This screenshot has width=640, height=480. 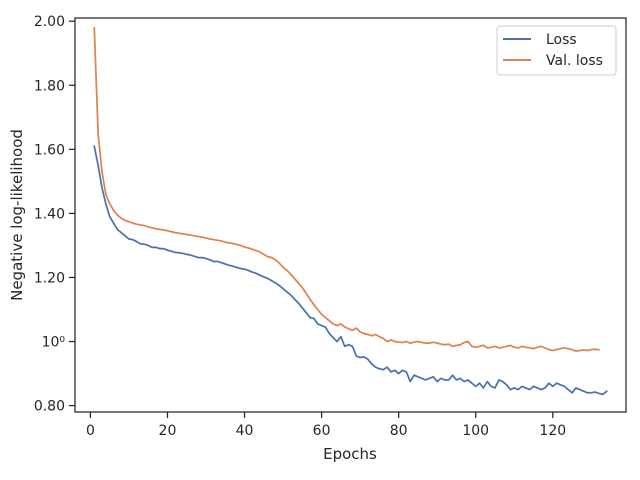 What do you see at coordinates (17, 215) in the screenshot?
I see `y-axis-label: Negative log-likelihood` at bounding box center [17, 215].